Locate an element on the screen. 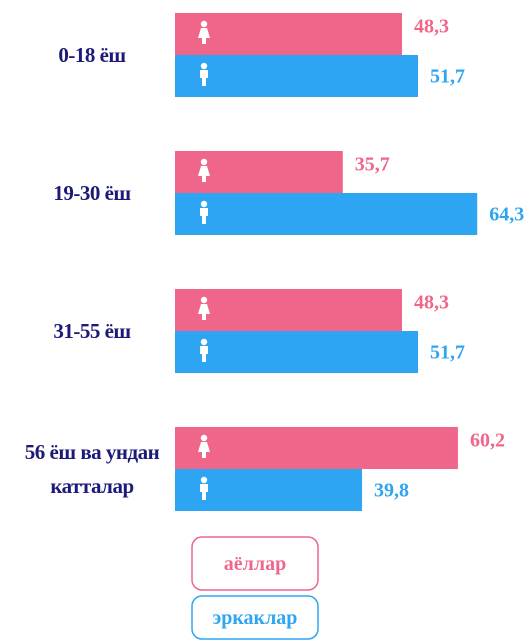 This screenshot has height=641, width=529. category-label: 19-30 ёш is located at coordinates (92, 193).